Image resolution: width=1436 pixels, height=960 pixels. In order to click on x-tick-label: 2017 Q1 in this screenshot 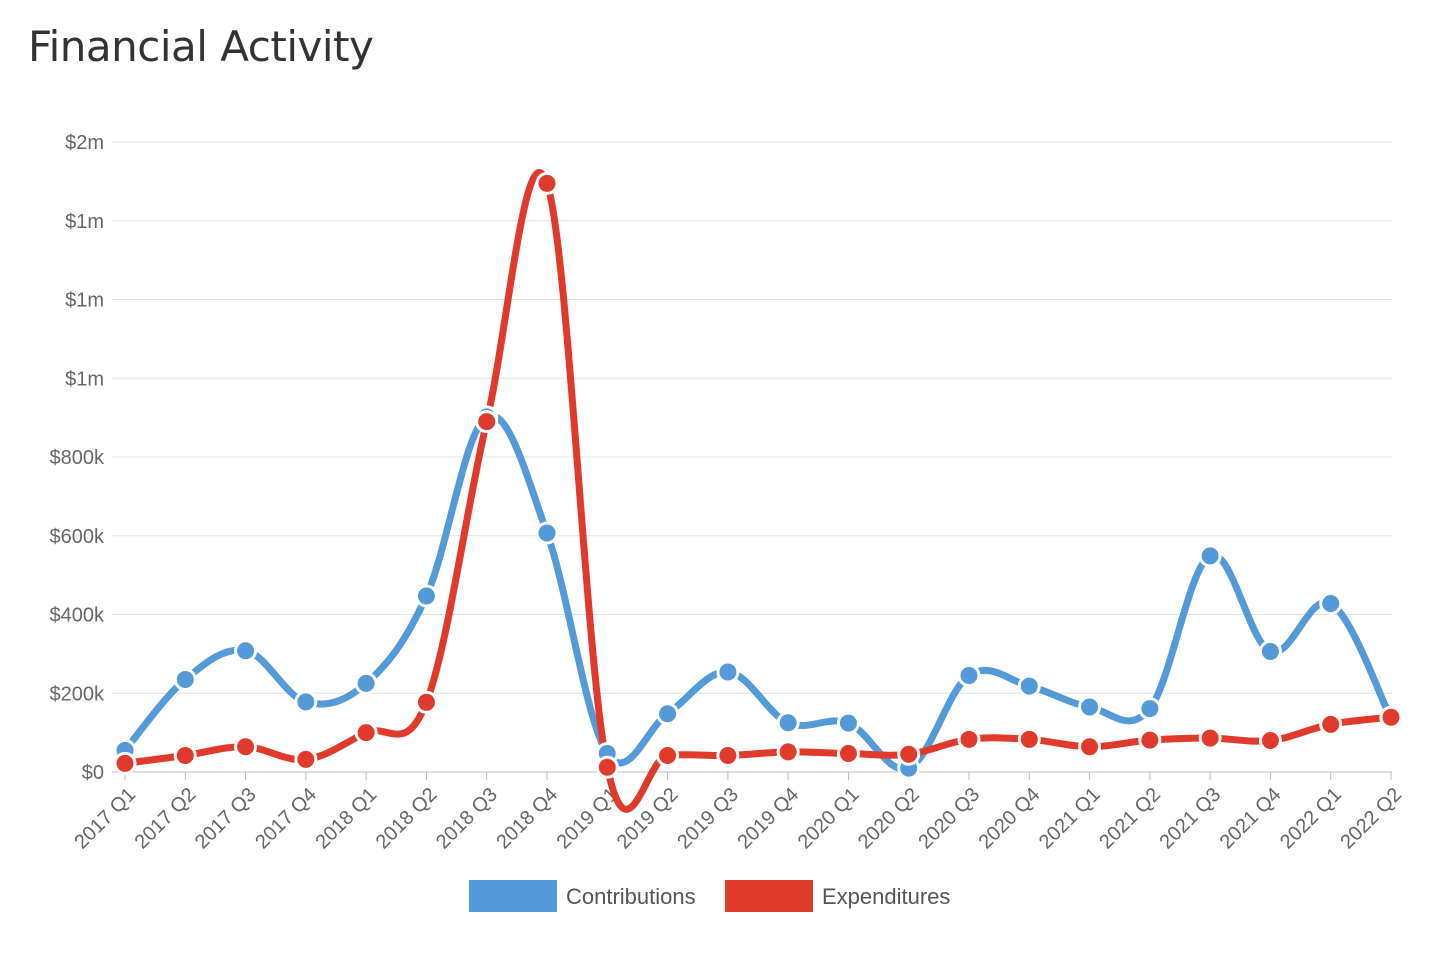, I will do `click(105, 819)`.